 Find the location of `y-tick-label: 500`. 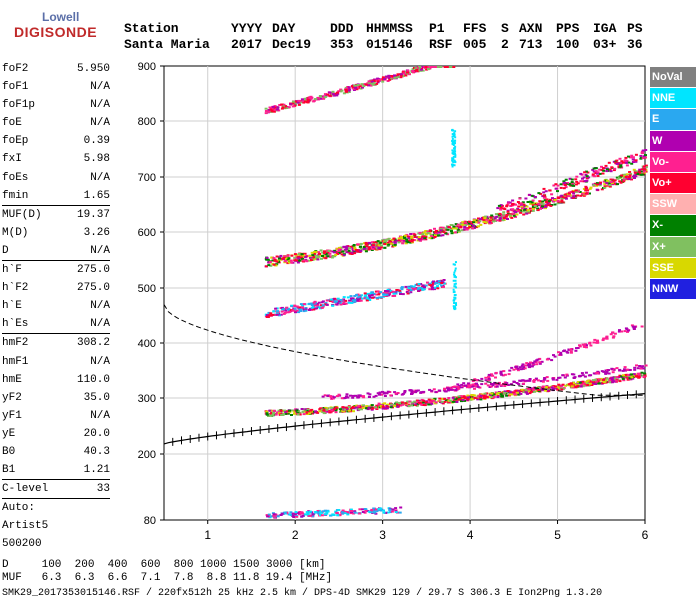

y-tick-label: 500 is located at coordinates (147, 289).